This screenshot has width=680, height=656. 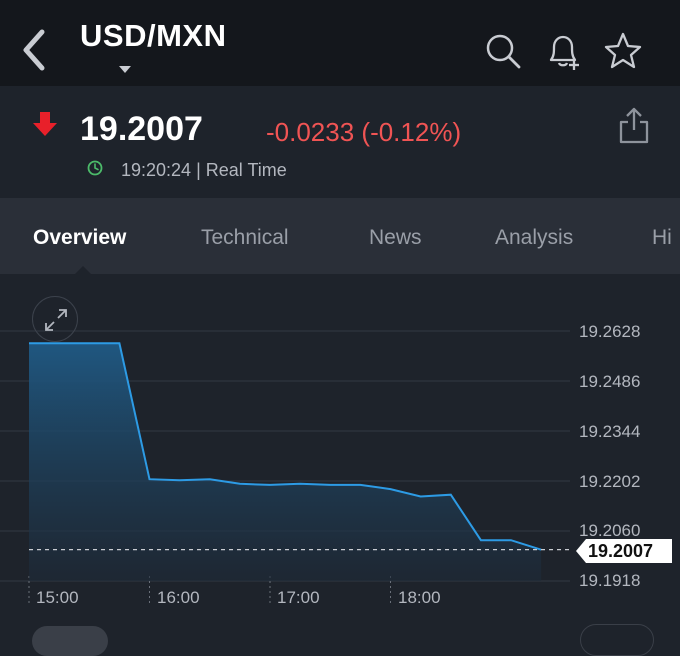 What do you see at coordinates (245, 237) in the screenshot?
I see `tab-technical: Technical` at bounding box center [245, 237].